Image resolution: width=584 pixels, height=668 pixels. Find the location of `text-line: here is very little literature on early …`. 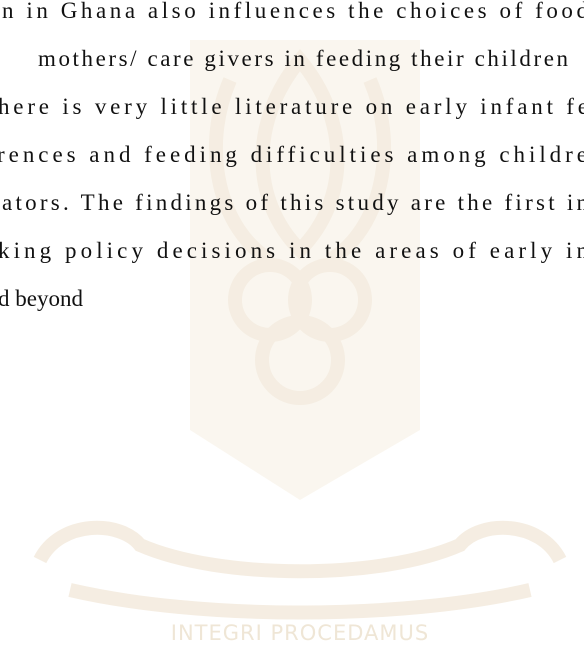

text-line: here is very little literature on early … is located at coordinates (292, 106).